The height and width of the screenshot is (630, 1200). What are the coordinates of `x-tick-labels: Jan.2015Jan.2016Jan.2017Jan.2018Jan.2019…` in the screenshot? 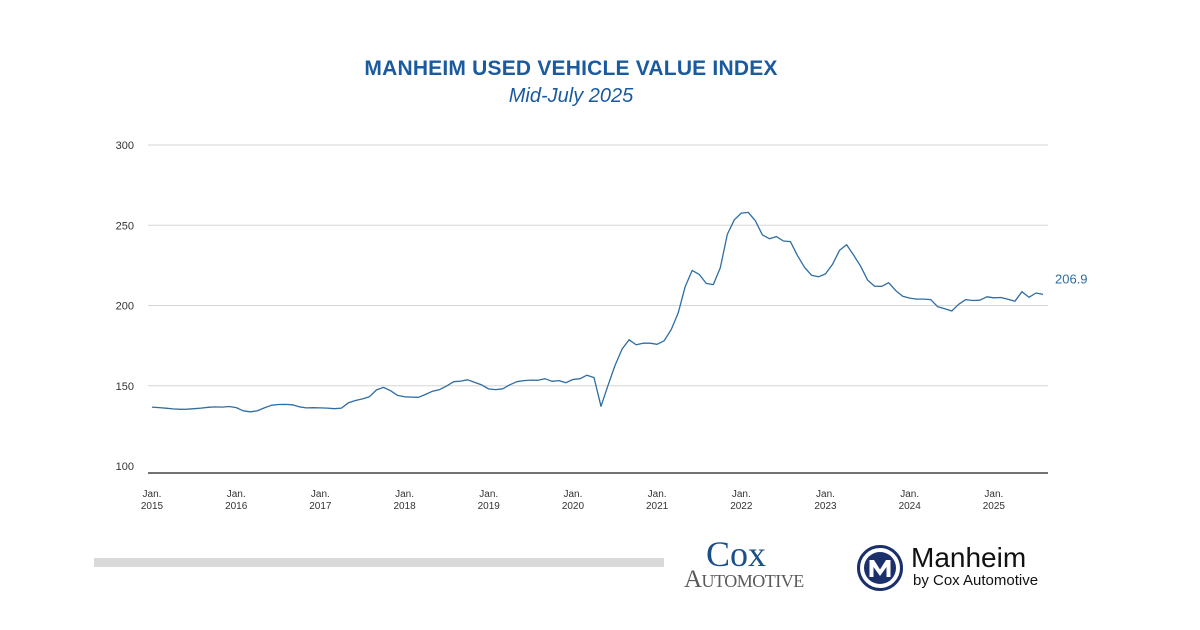 It's located at (573, 500).